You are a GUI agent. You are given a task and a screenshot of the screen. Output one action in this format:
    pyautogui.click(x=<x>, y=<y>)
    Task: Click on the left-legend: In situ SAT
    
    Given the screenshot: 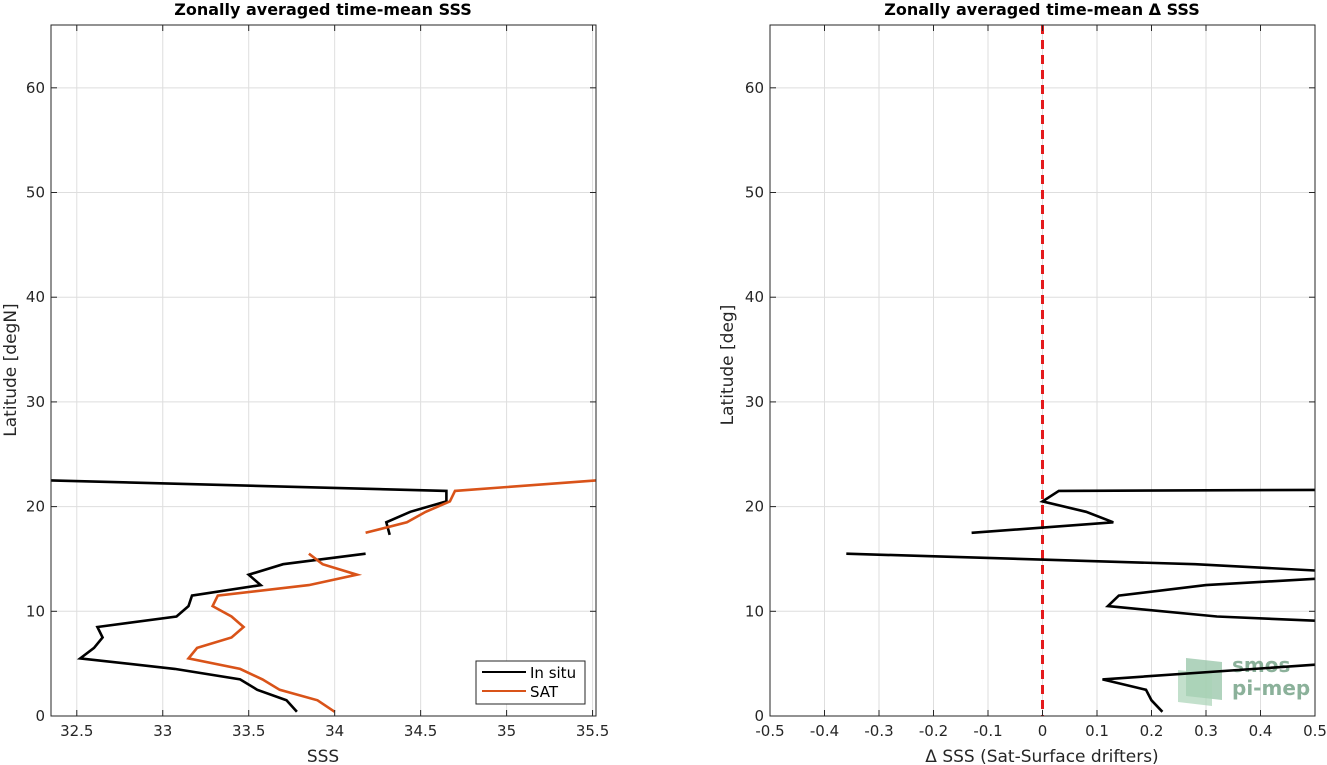 What is the action you would take?
    pyautogui.click(x=530, y=682)
    